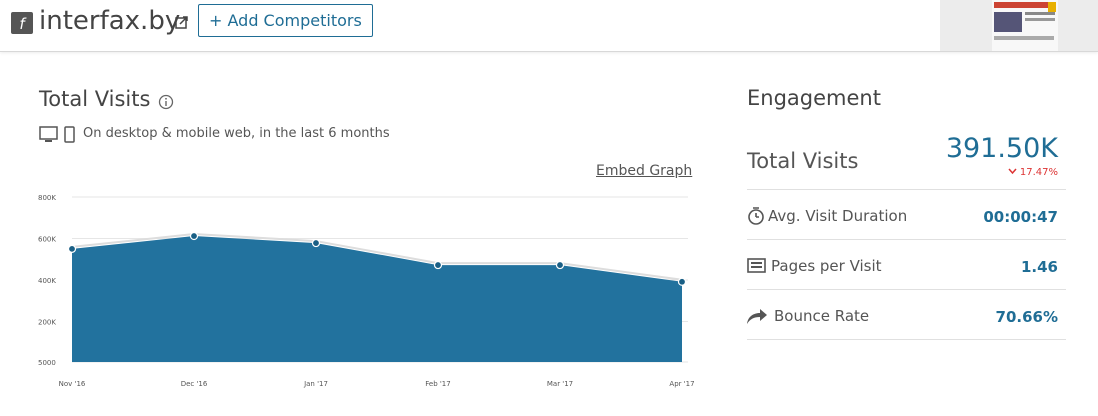  What do you see at coordinates (1020, 217) in the screenshot?
I see `metric-value: 00:00:47` at bounding box center [1020, 217].